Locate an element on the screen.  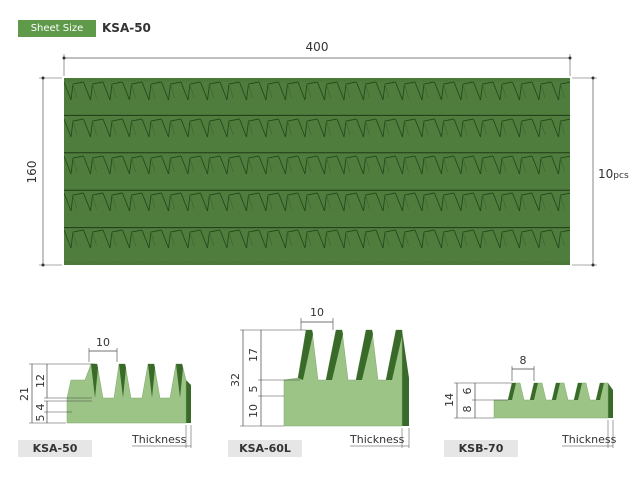
profile-ksa-60l: 10 32 17 5 10 Thickness is located at coordinates (319, 377).